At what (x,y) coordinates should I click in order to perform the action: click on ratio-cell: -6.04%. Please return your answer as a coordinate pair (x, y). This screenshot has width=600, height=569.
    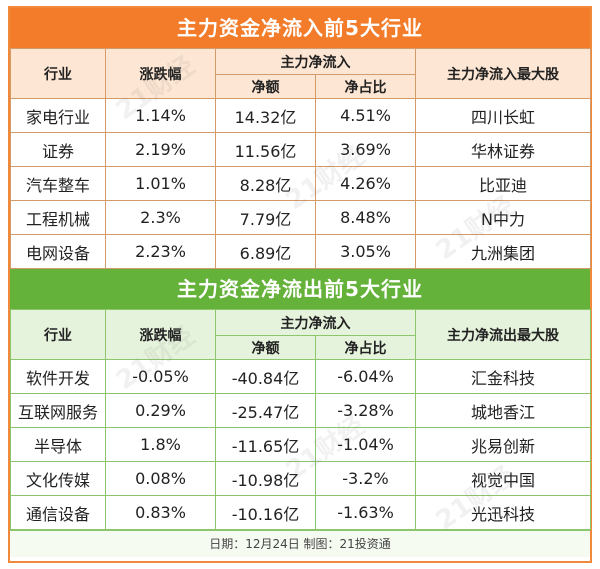
    Looking at the image, I should click on (365, 376).